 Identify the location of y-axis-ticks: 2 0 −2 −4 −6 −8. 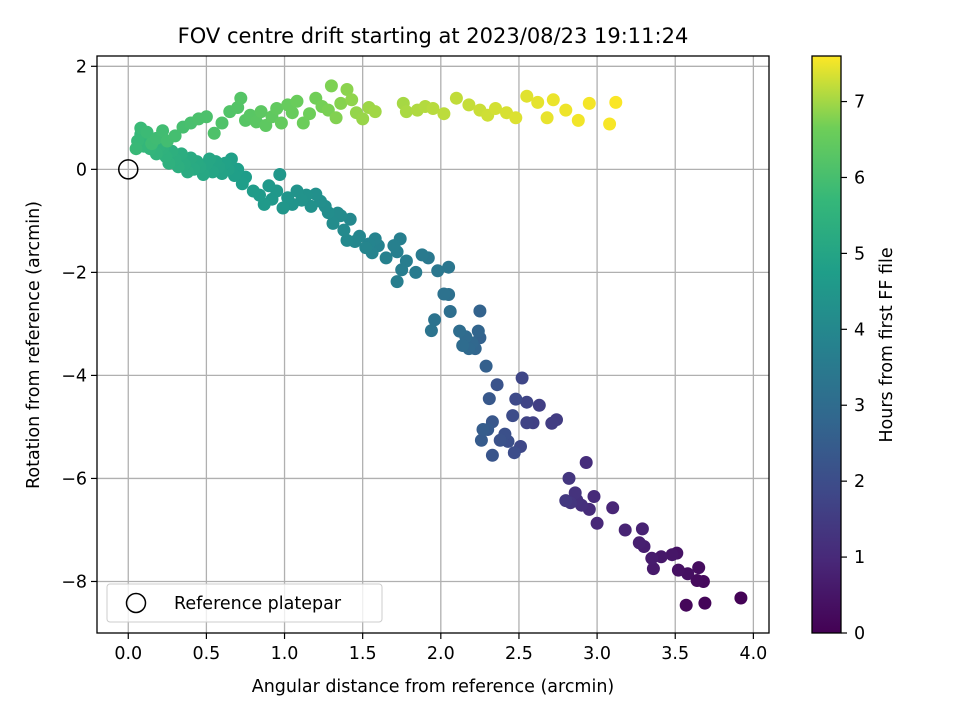
(79, 324).